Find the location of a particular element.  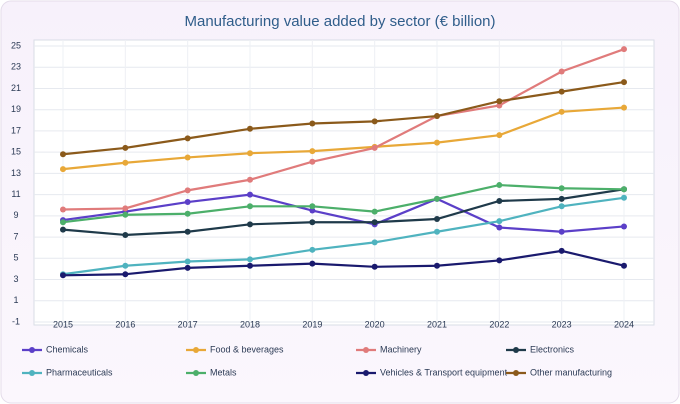

y-tick-label: 13 is located at coordinates (16, 173).